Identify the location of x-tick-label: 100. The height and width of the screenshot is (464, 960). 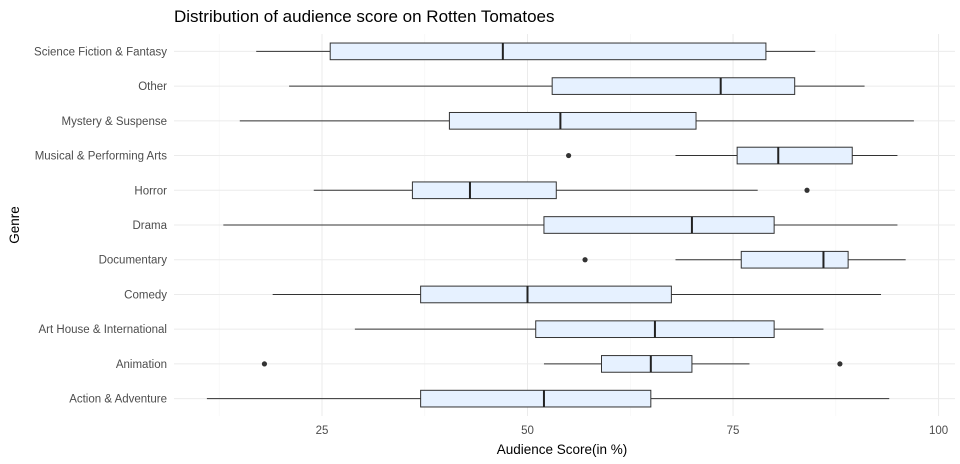
(938, 431).